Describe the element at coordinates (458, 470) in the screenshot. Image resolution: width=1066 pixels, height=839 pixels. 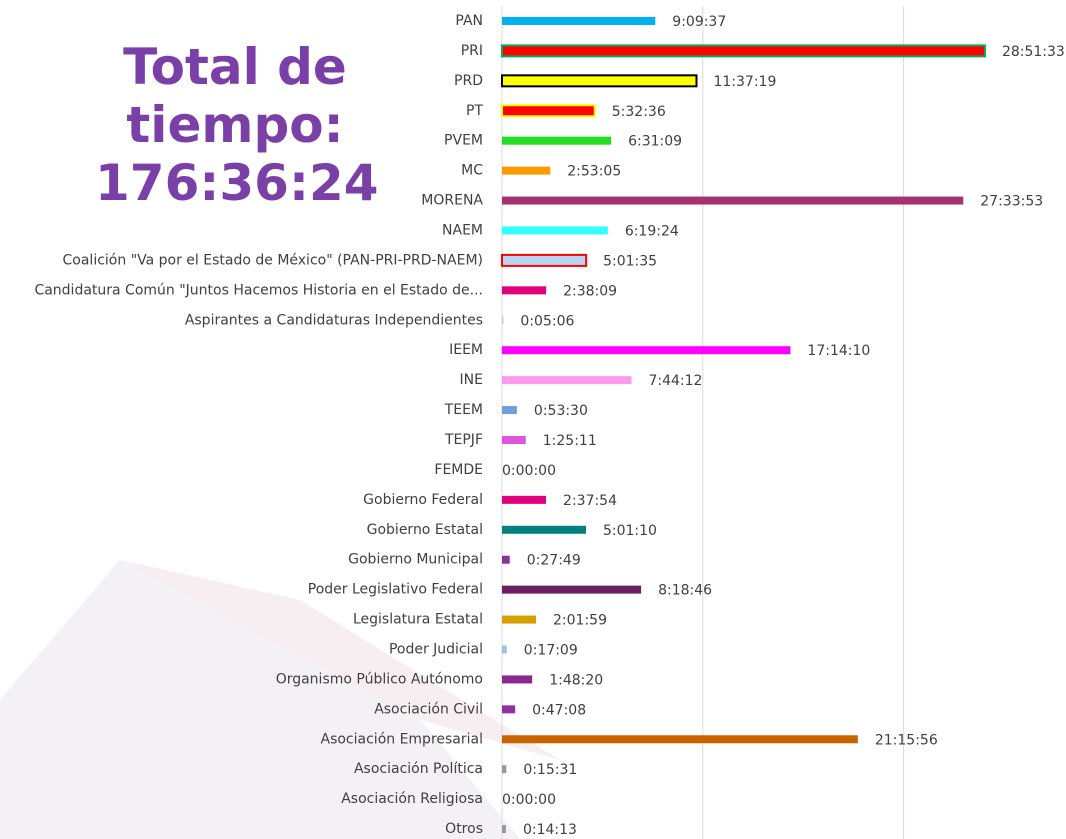
I see `y-tick-label: FEMDE` at that location.